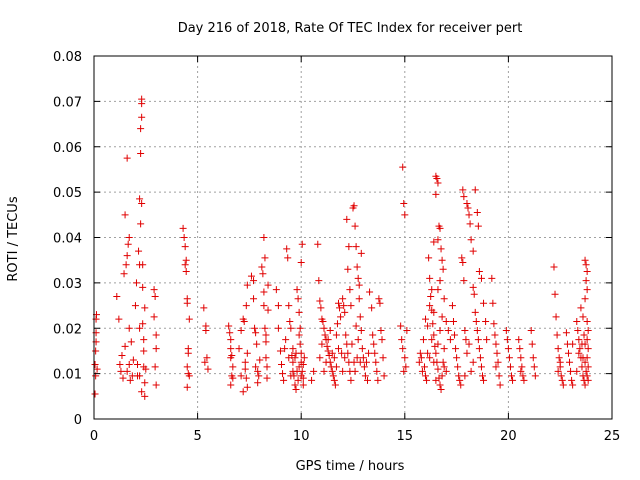  Describe the element at coordinates (67, 329) in the screenshot. I see `y-tick-label: 0.02` at that location.